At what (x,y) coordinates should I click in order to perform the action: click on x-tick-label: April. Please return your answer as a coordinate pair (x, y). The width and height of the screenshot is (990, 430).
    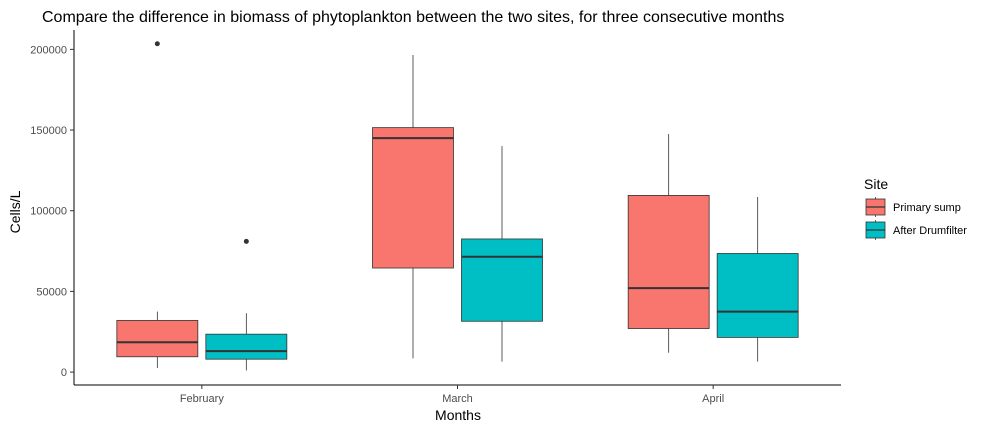
    Looking at the image, I should click on (713, 399).